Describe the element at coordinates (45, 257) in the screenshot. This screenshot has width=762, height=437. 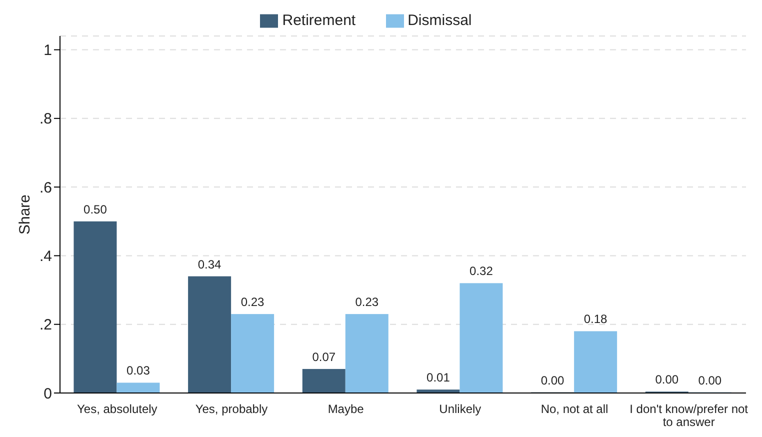
I see `y-tick-label: .4` at that location.